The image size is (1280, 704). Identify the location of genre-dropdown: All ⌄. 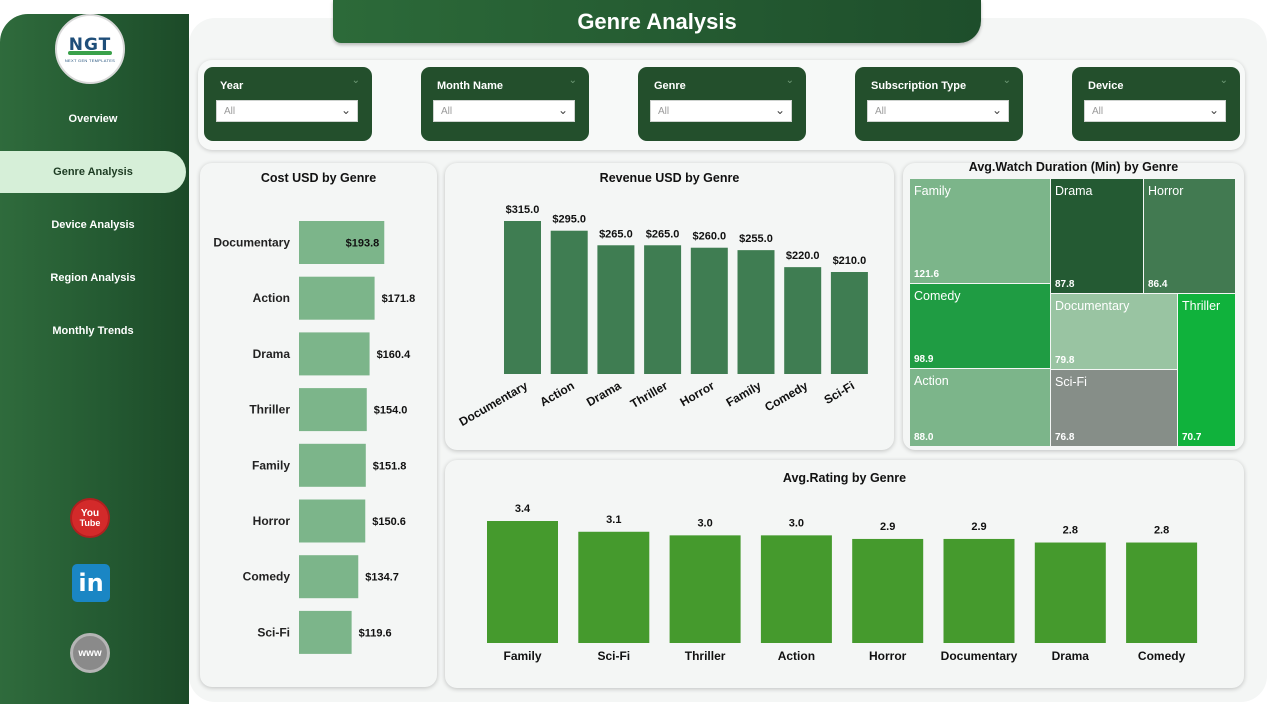
(721, 111).